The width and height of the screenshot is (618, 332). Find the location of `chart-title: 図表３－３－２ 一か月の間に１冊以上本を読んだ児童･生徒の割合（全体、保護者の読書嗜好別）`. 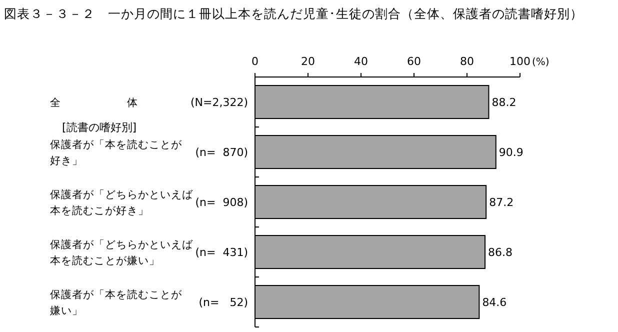

chart-title: 図表３－３－２ 一か月の間に１冊以上本を読んだ児童･生徒の割合（全体、保護者の読書嗜好別） is located at coordinates (293, 13).